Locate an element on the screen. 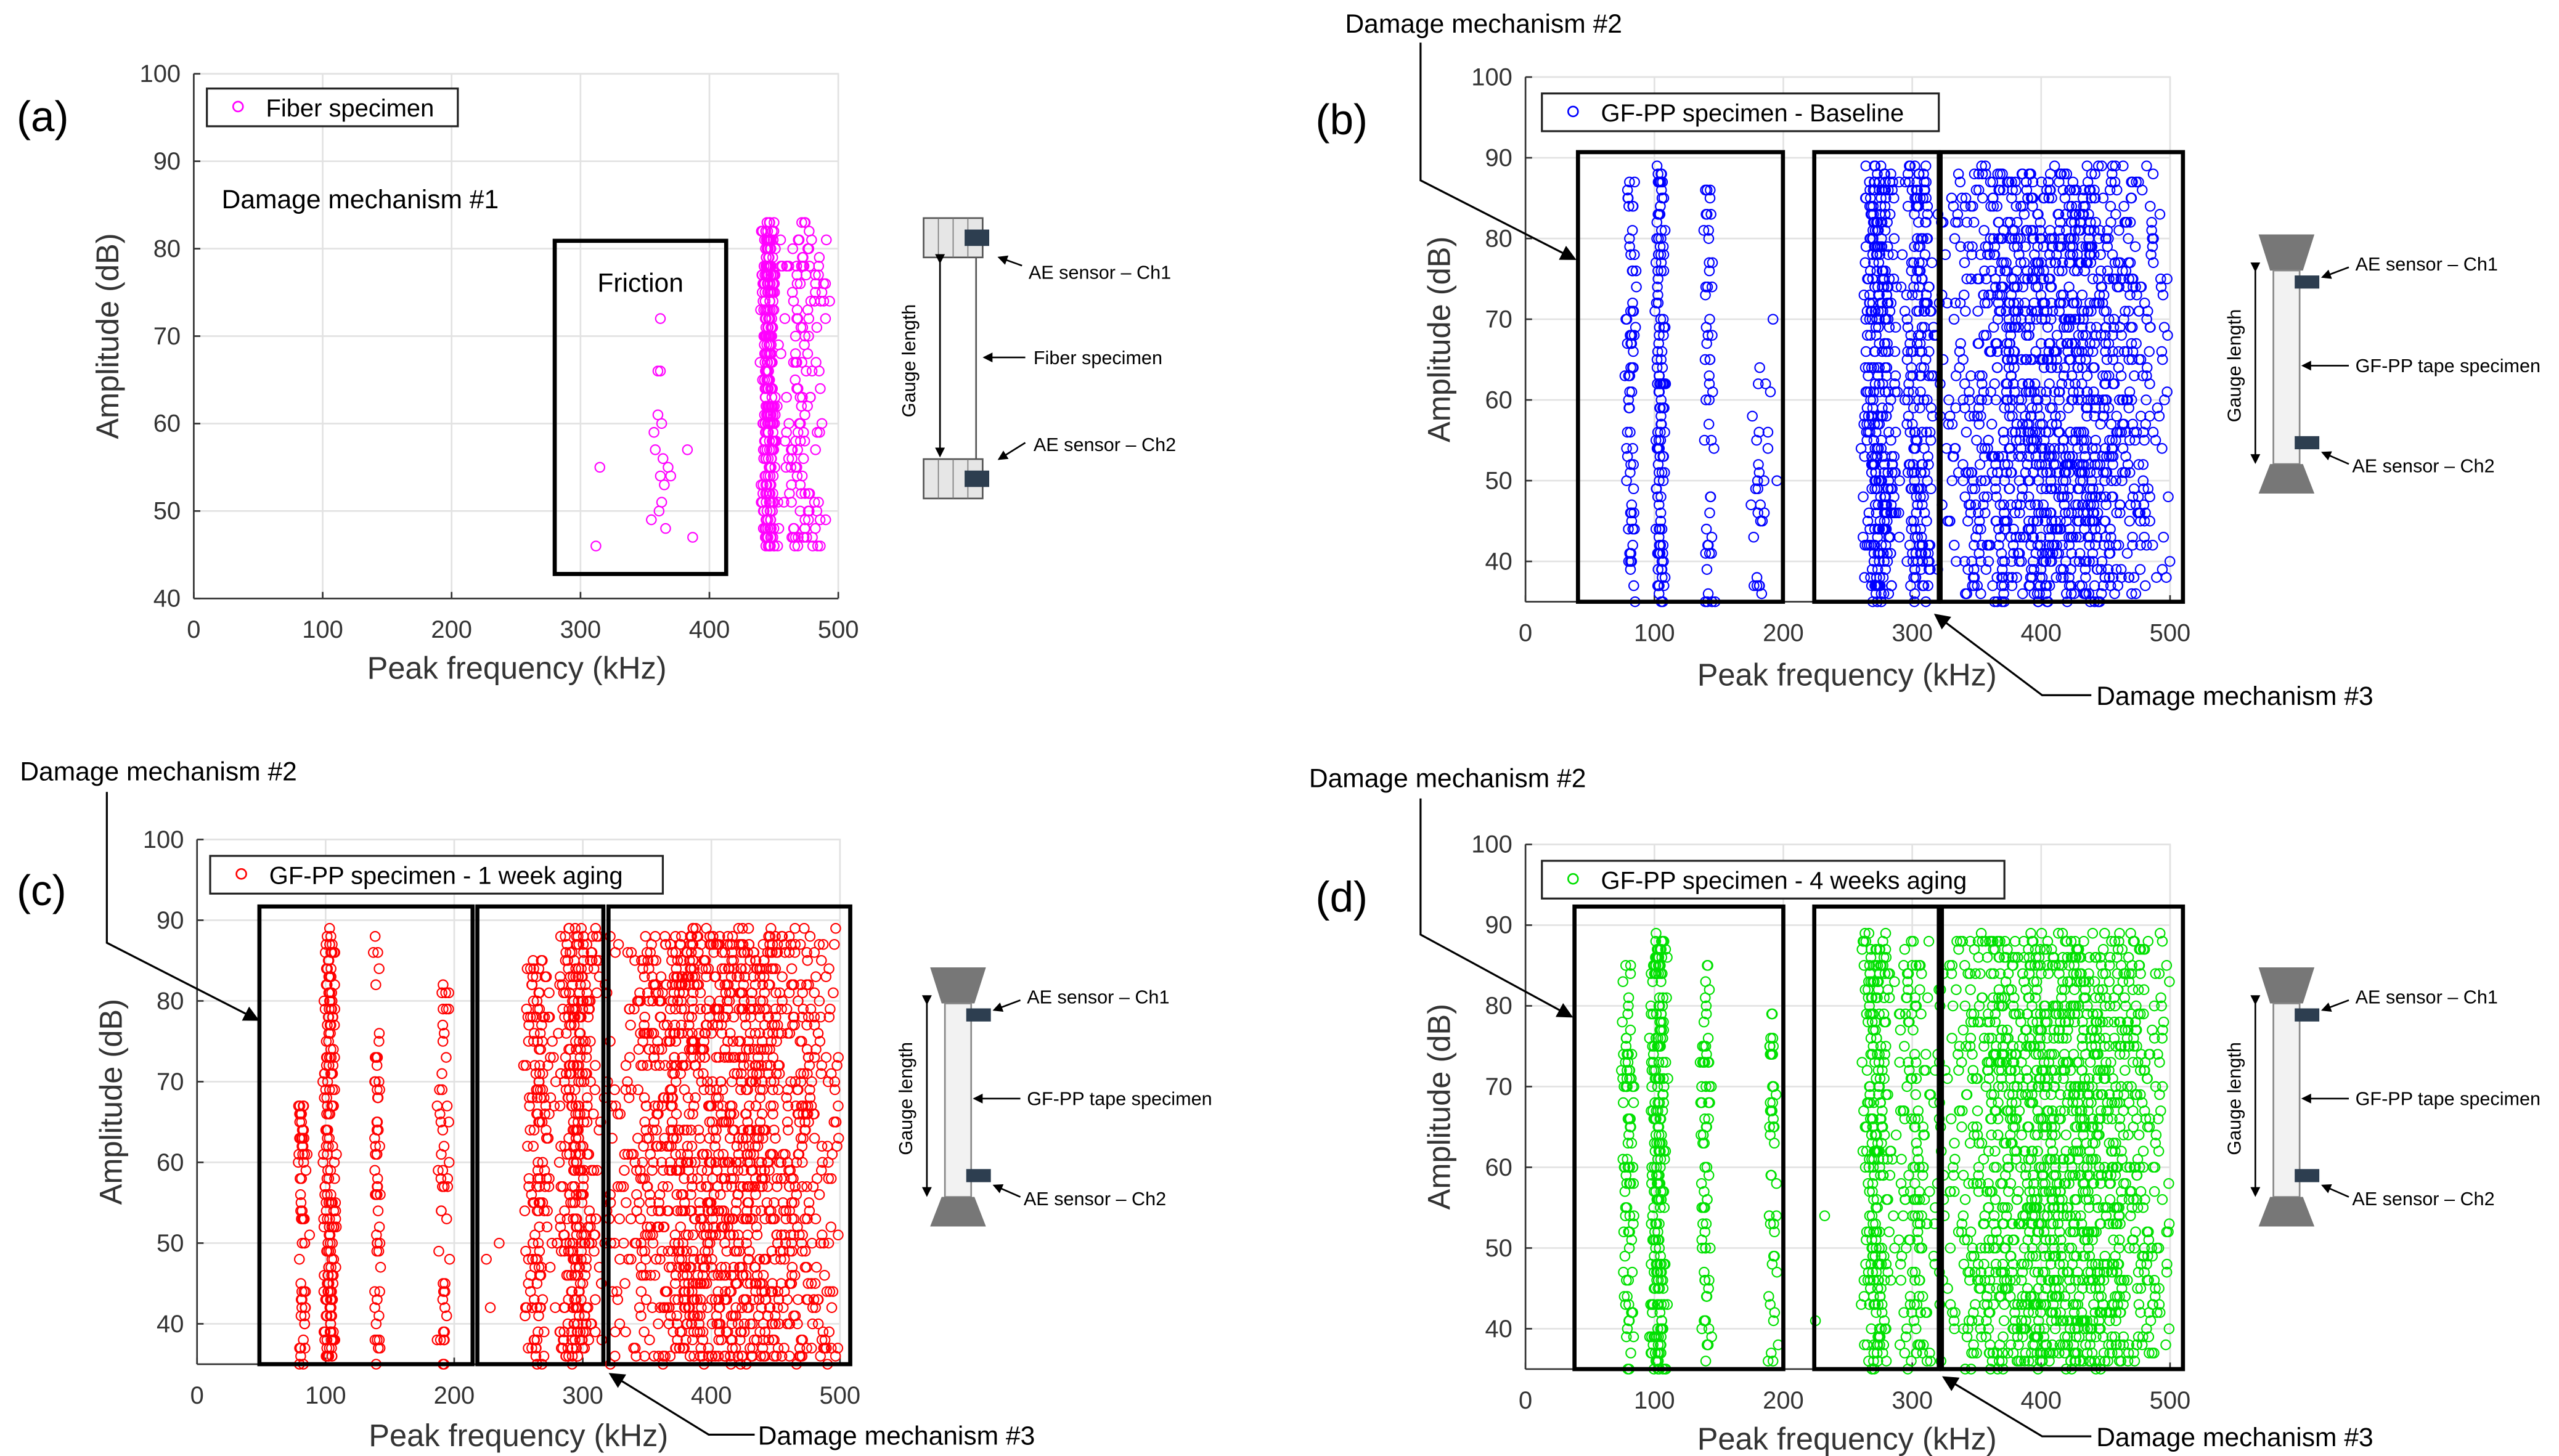 This screenshot has height=1456, width=2559. y-tick-label: 70 is located at coordinates (1498, 319).